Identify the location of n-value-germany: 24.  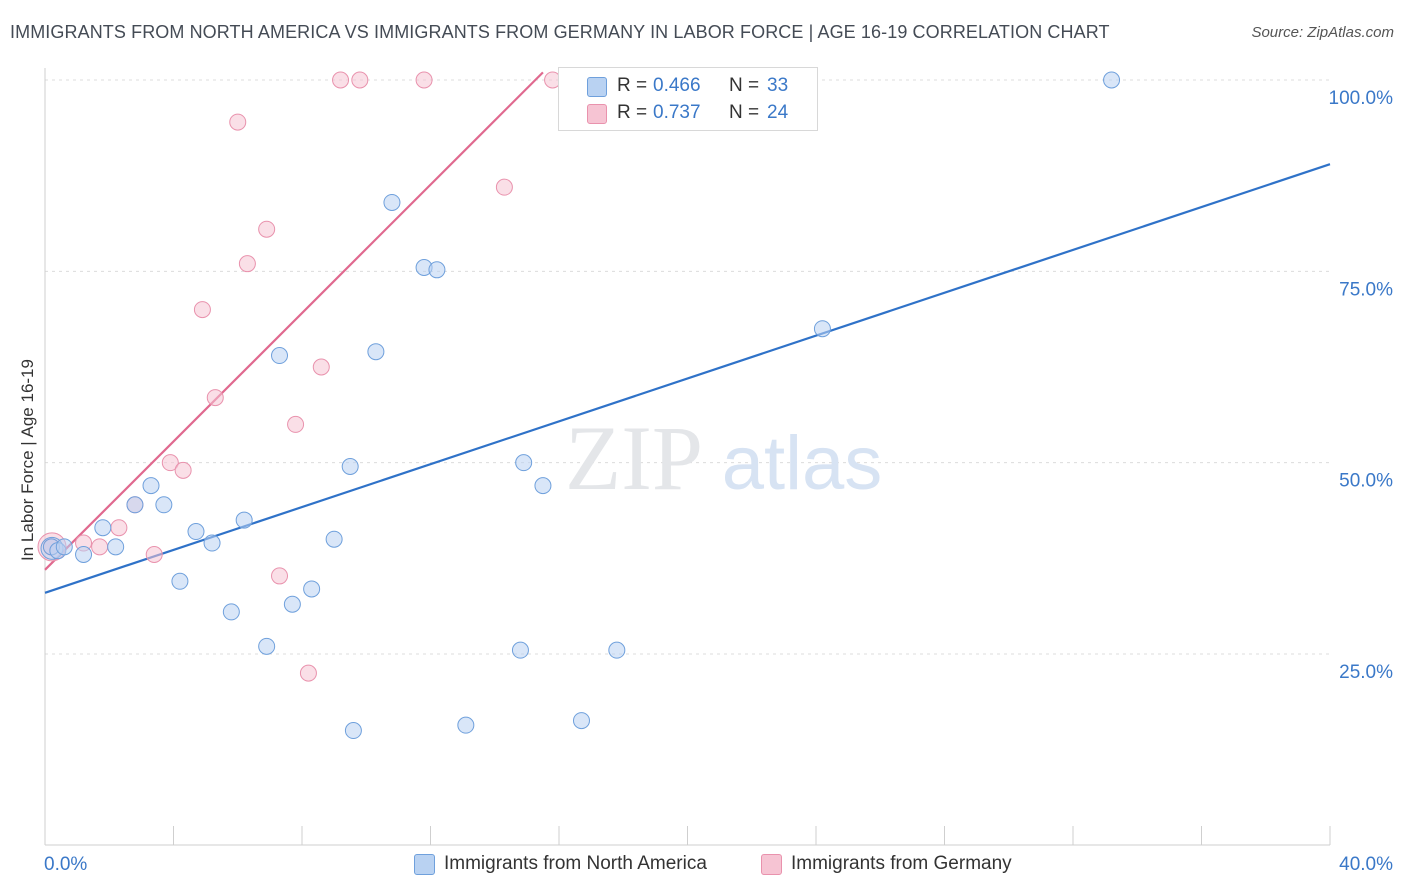
(778, 112).